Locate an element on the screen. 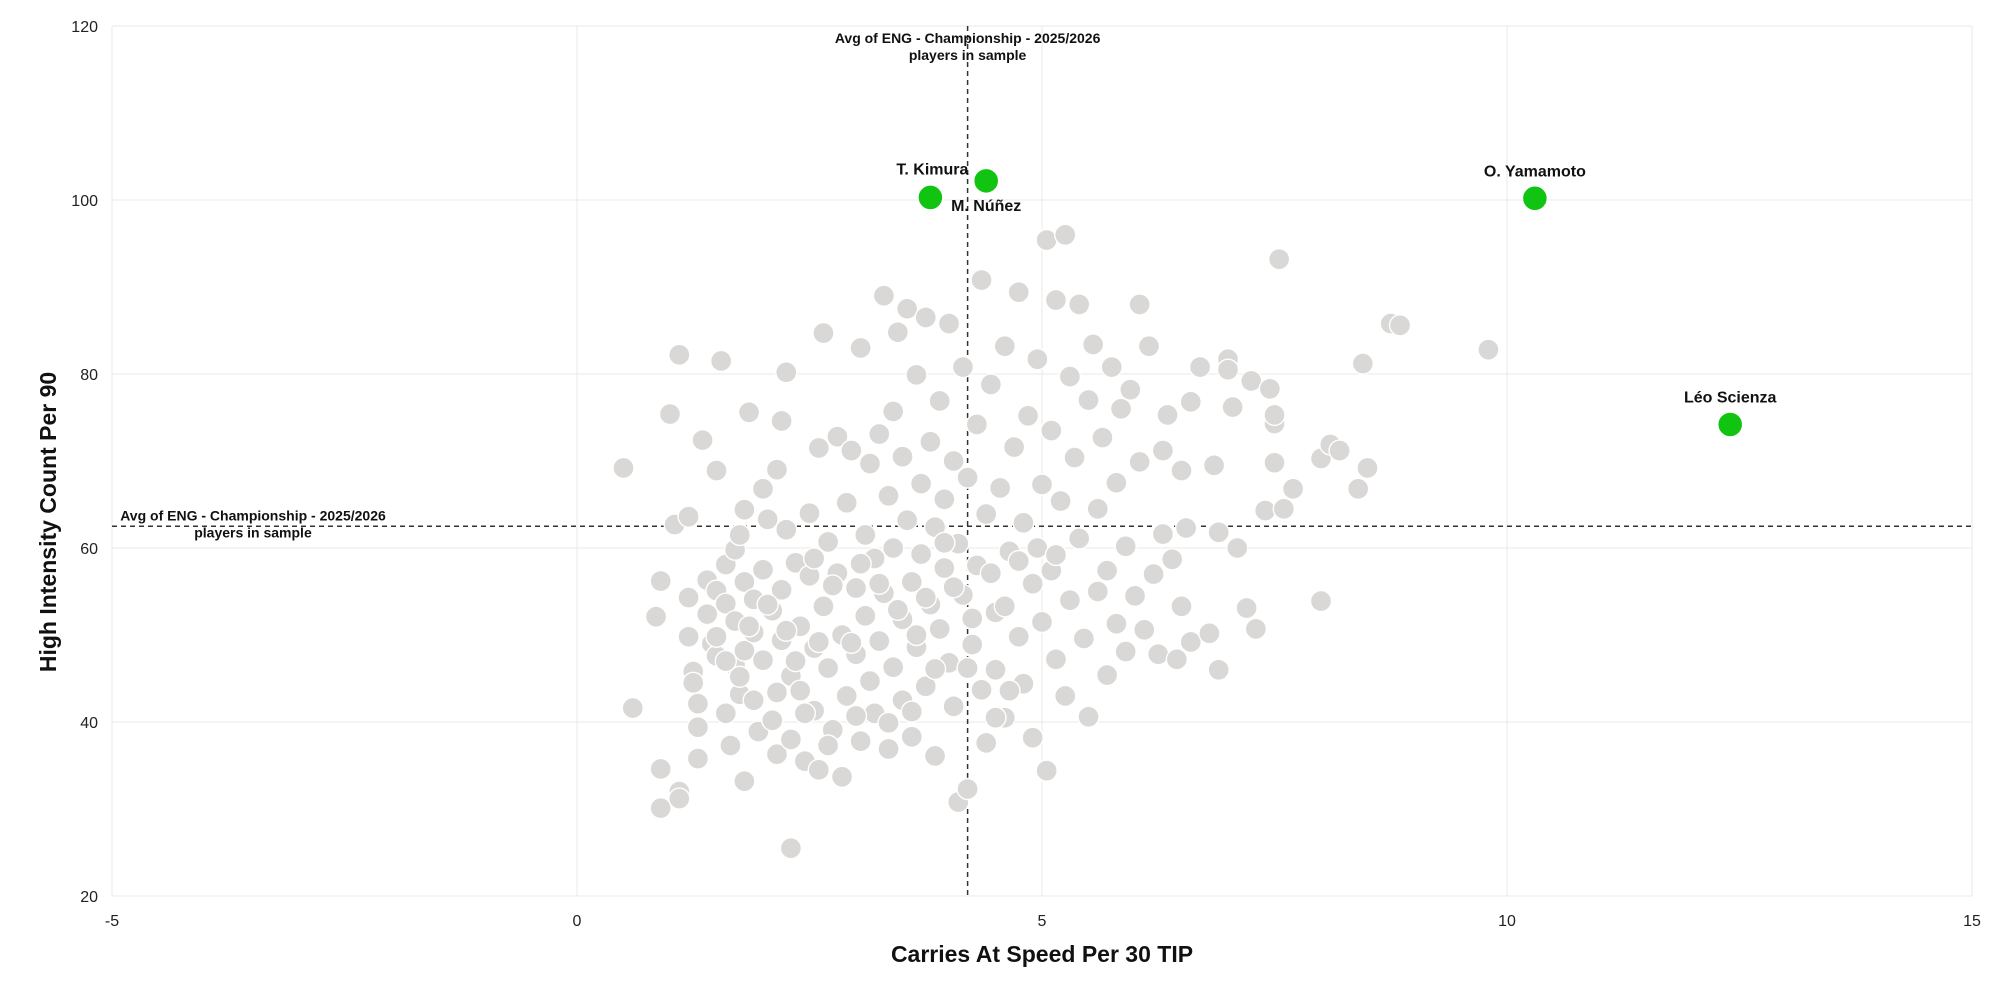 The image size is (2000, 1000). y-axis-title: High Intensity Count Per 90 is located at coordinates (48, 522).